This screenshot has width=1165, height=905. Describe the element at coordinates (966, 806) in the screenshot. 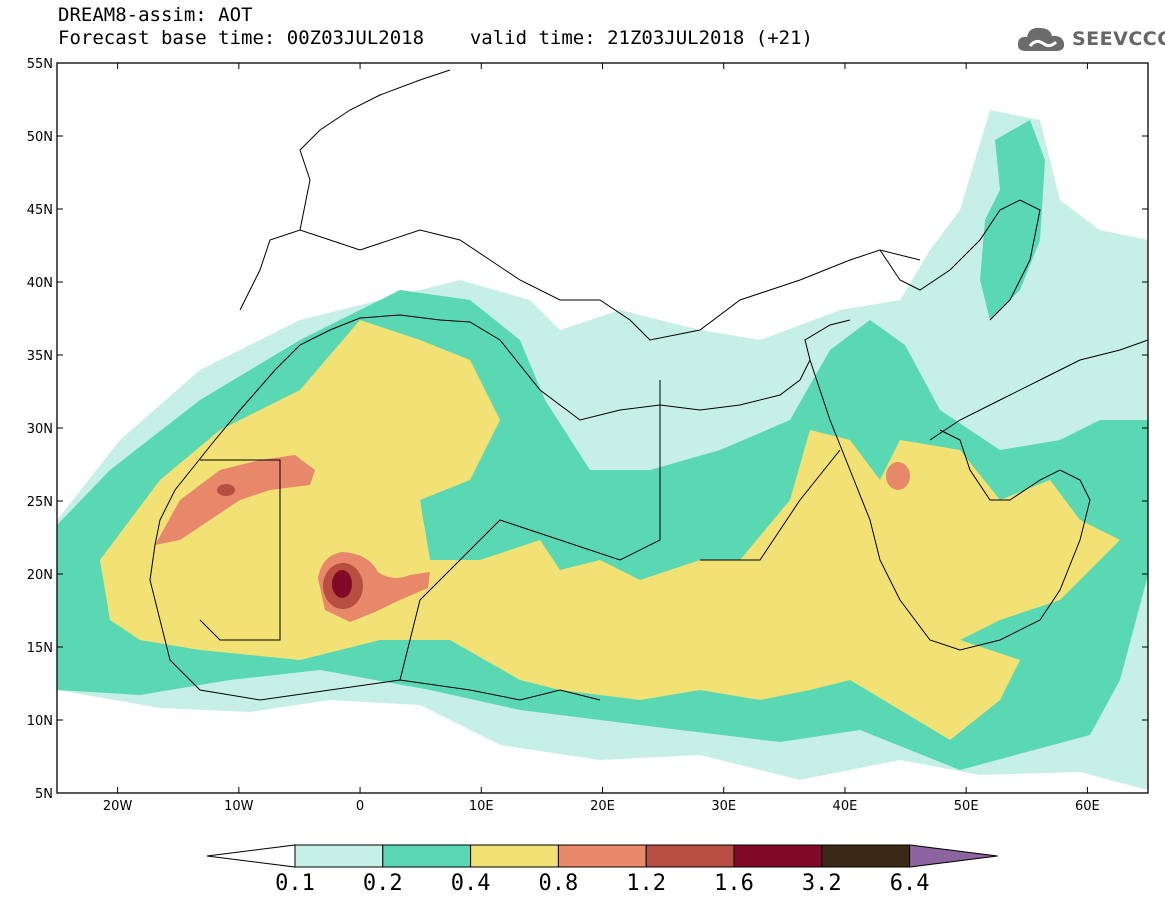

I see `x-tick-label: 50E` at that location.